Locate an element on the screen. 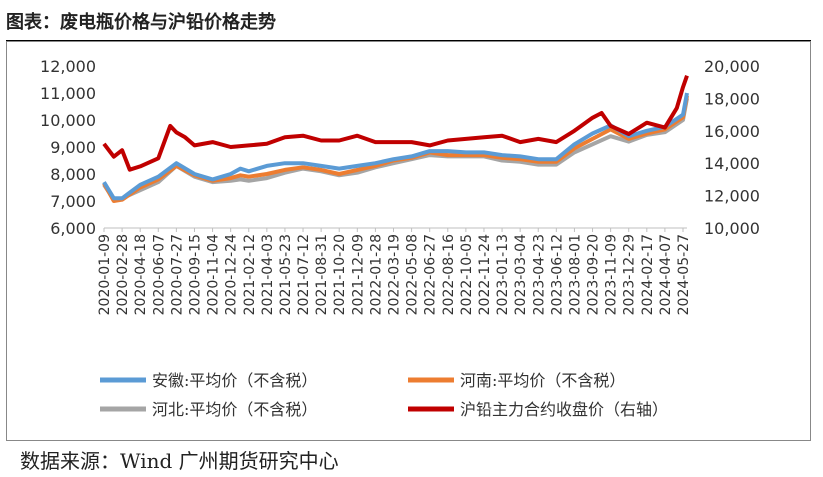  x-tick-label: 2024-05-27 is located at coordinates (684, 274).